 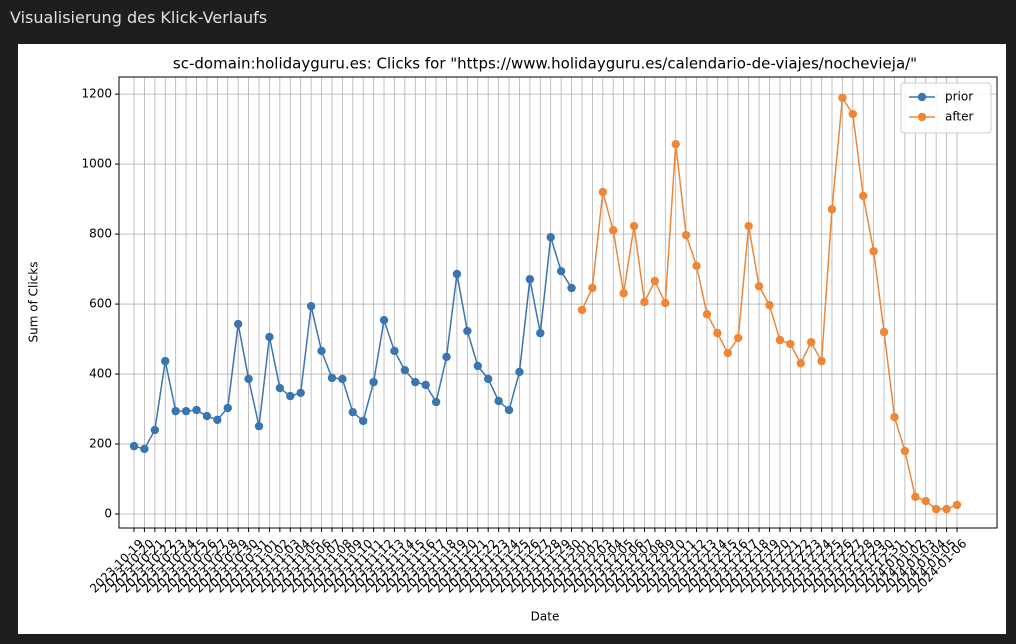 What do you see at coordinates (34, 302) in the screenshot?
I see `y-axis-label: Sum of Clicks` at bounding box center [34, 302].